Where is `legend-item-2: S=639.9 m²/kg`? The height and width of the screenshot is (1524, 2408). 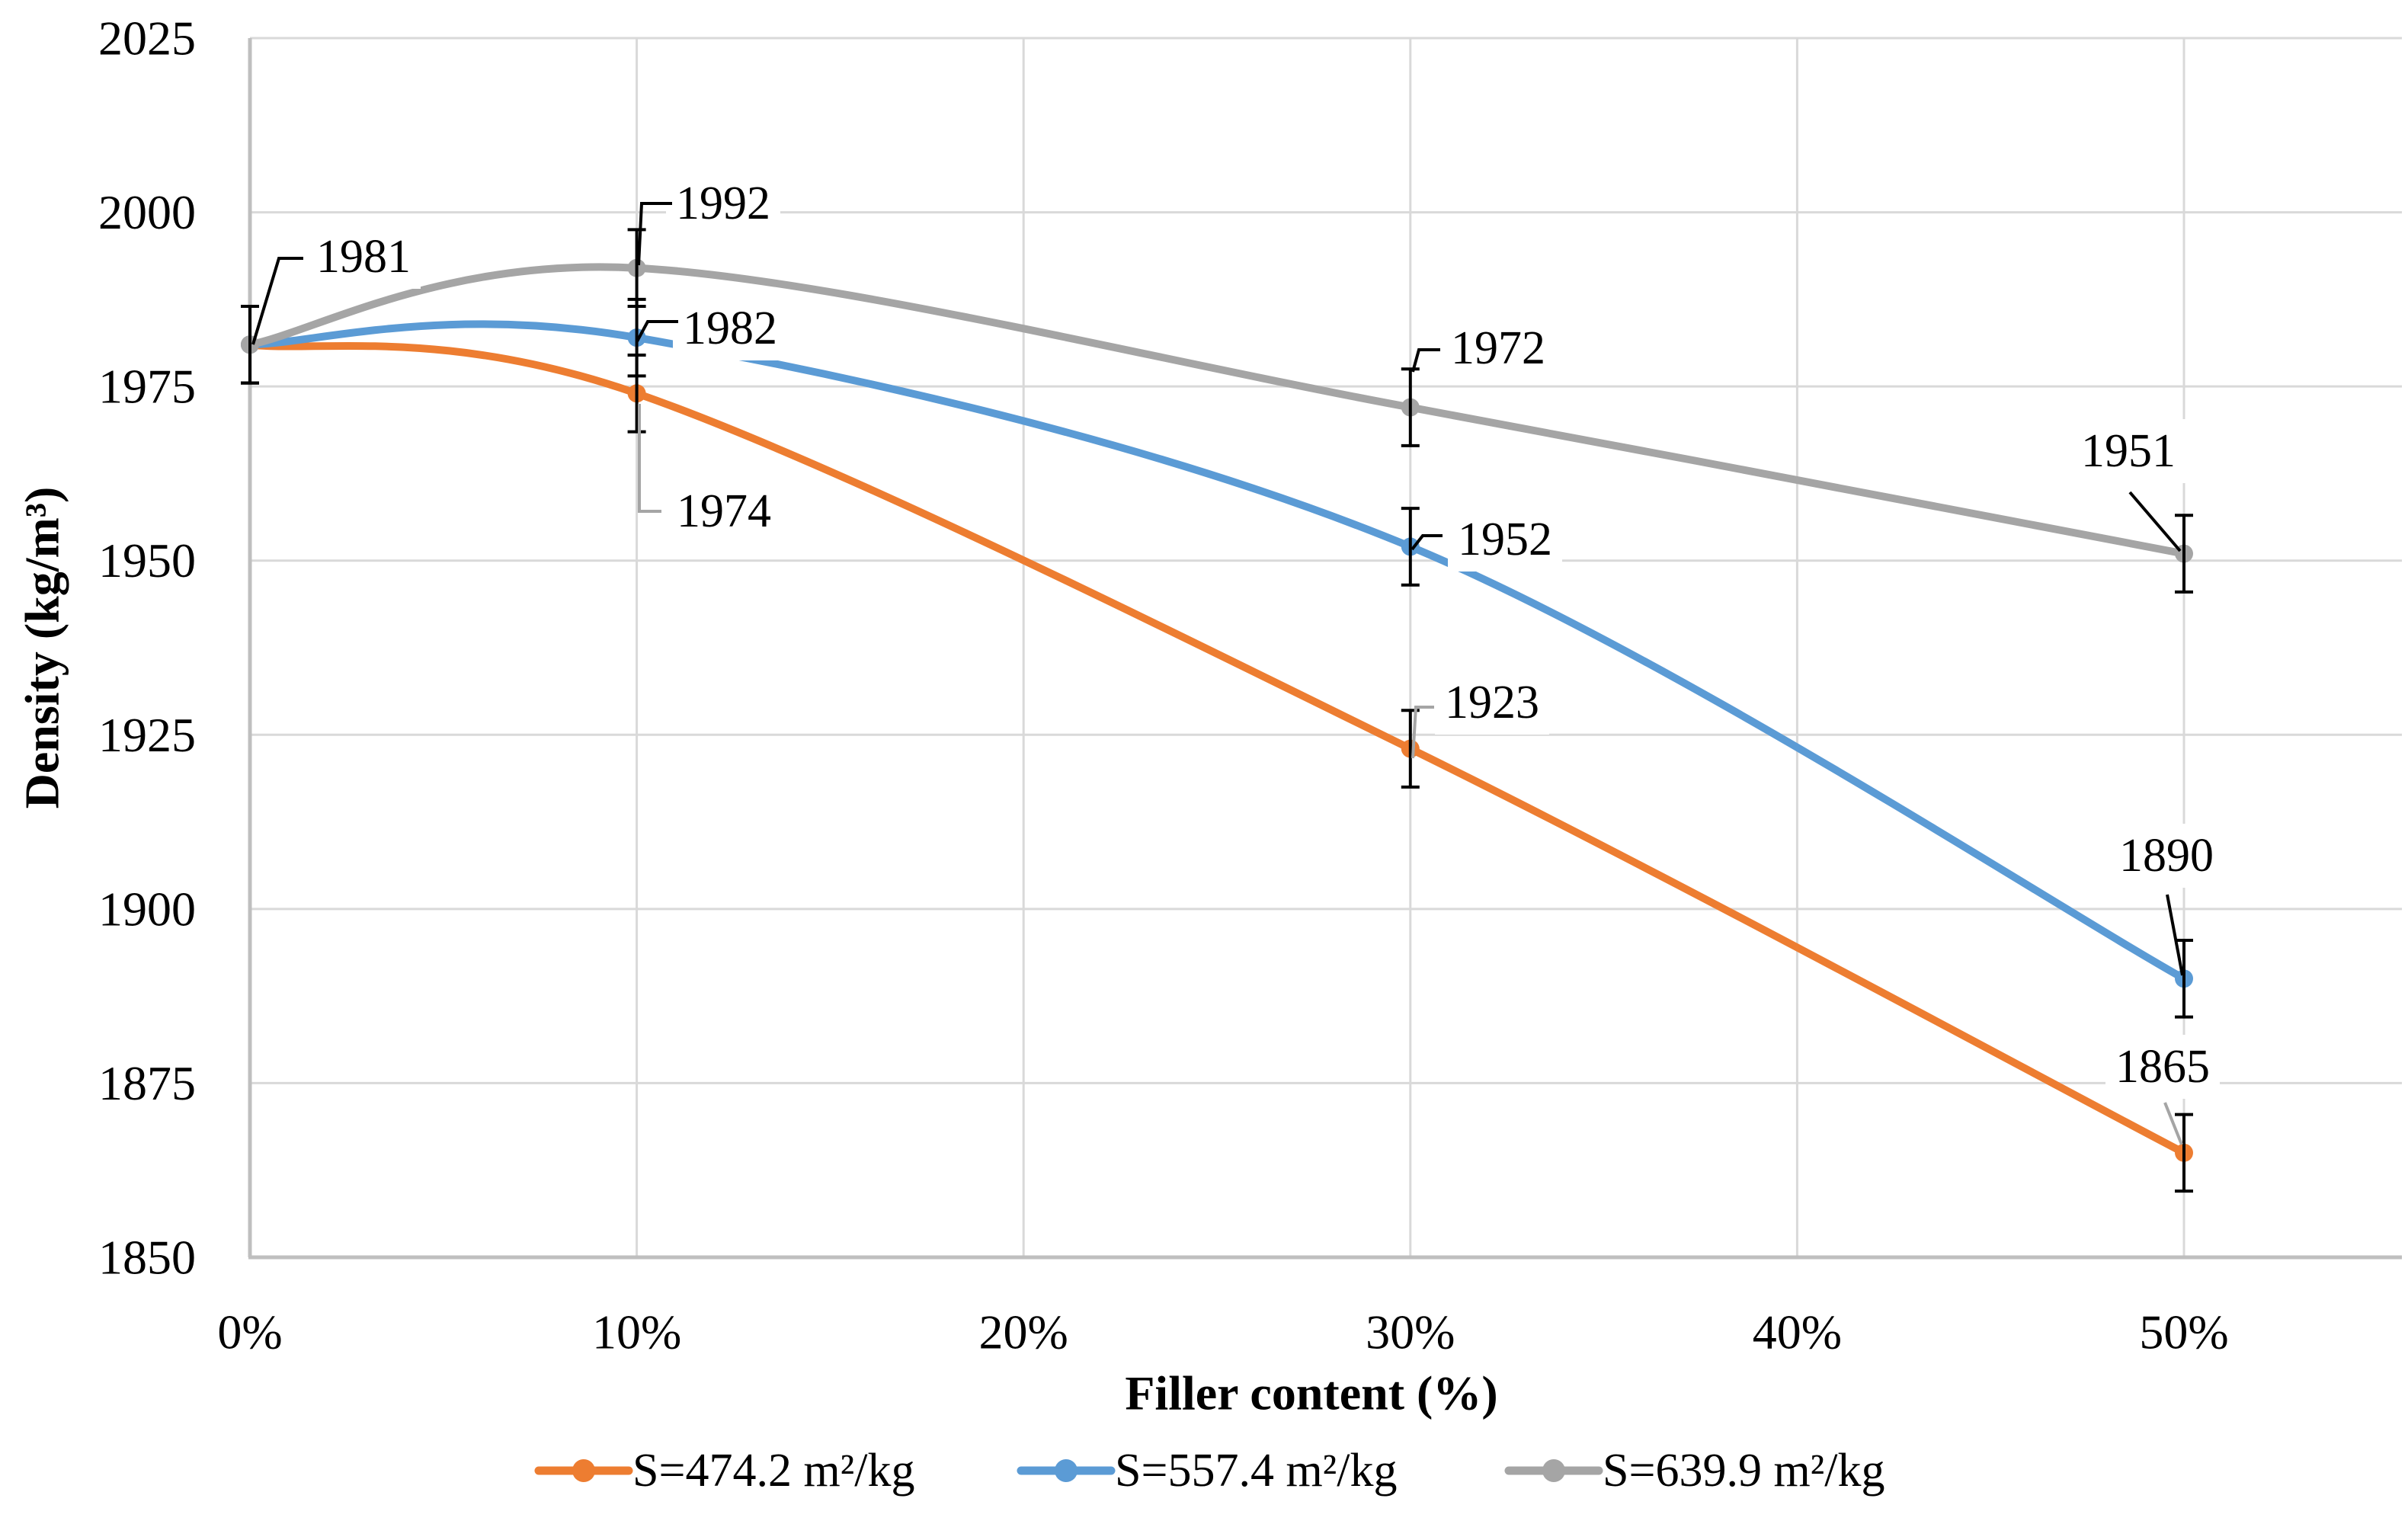
legend-item-2: S=639.9 m²/kg is located at coordinates (1694, 1471).